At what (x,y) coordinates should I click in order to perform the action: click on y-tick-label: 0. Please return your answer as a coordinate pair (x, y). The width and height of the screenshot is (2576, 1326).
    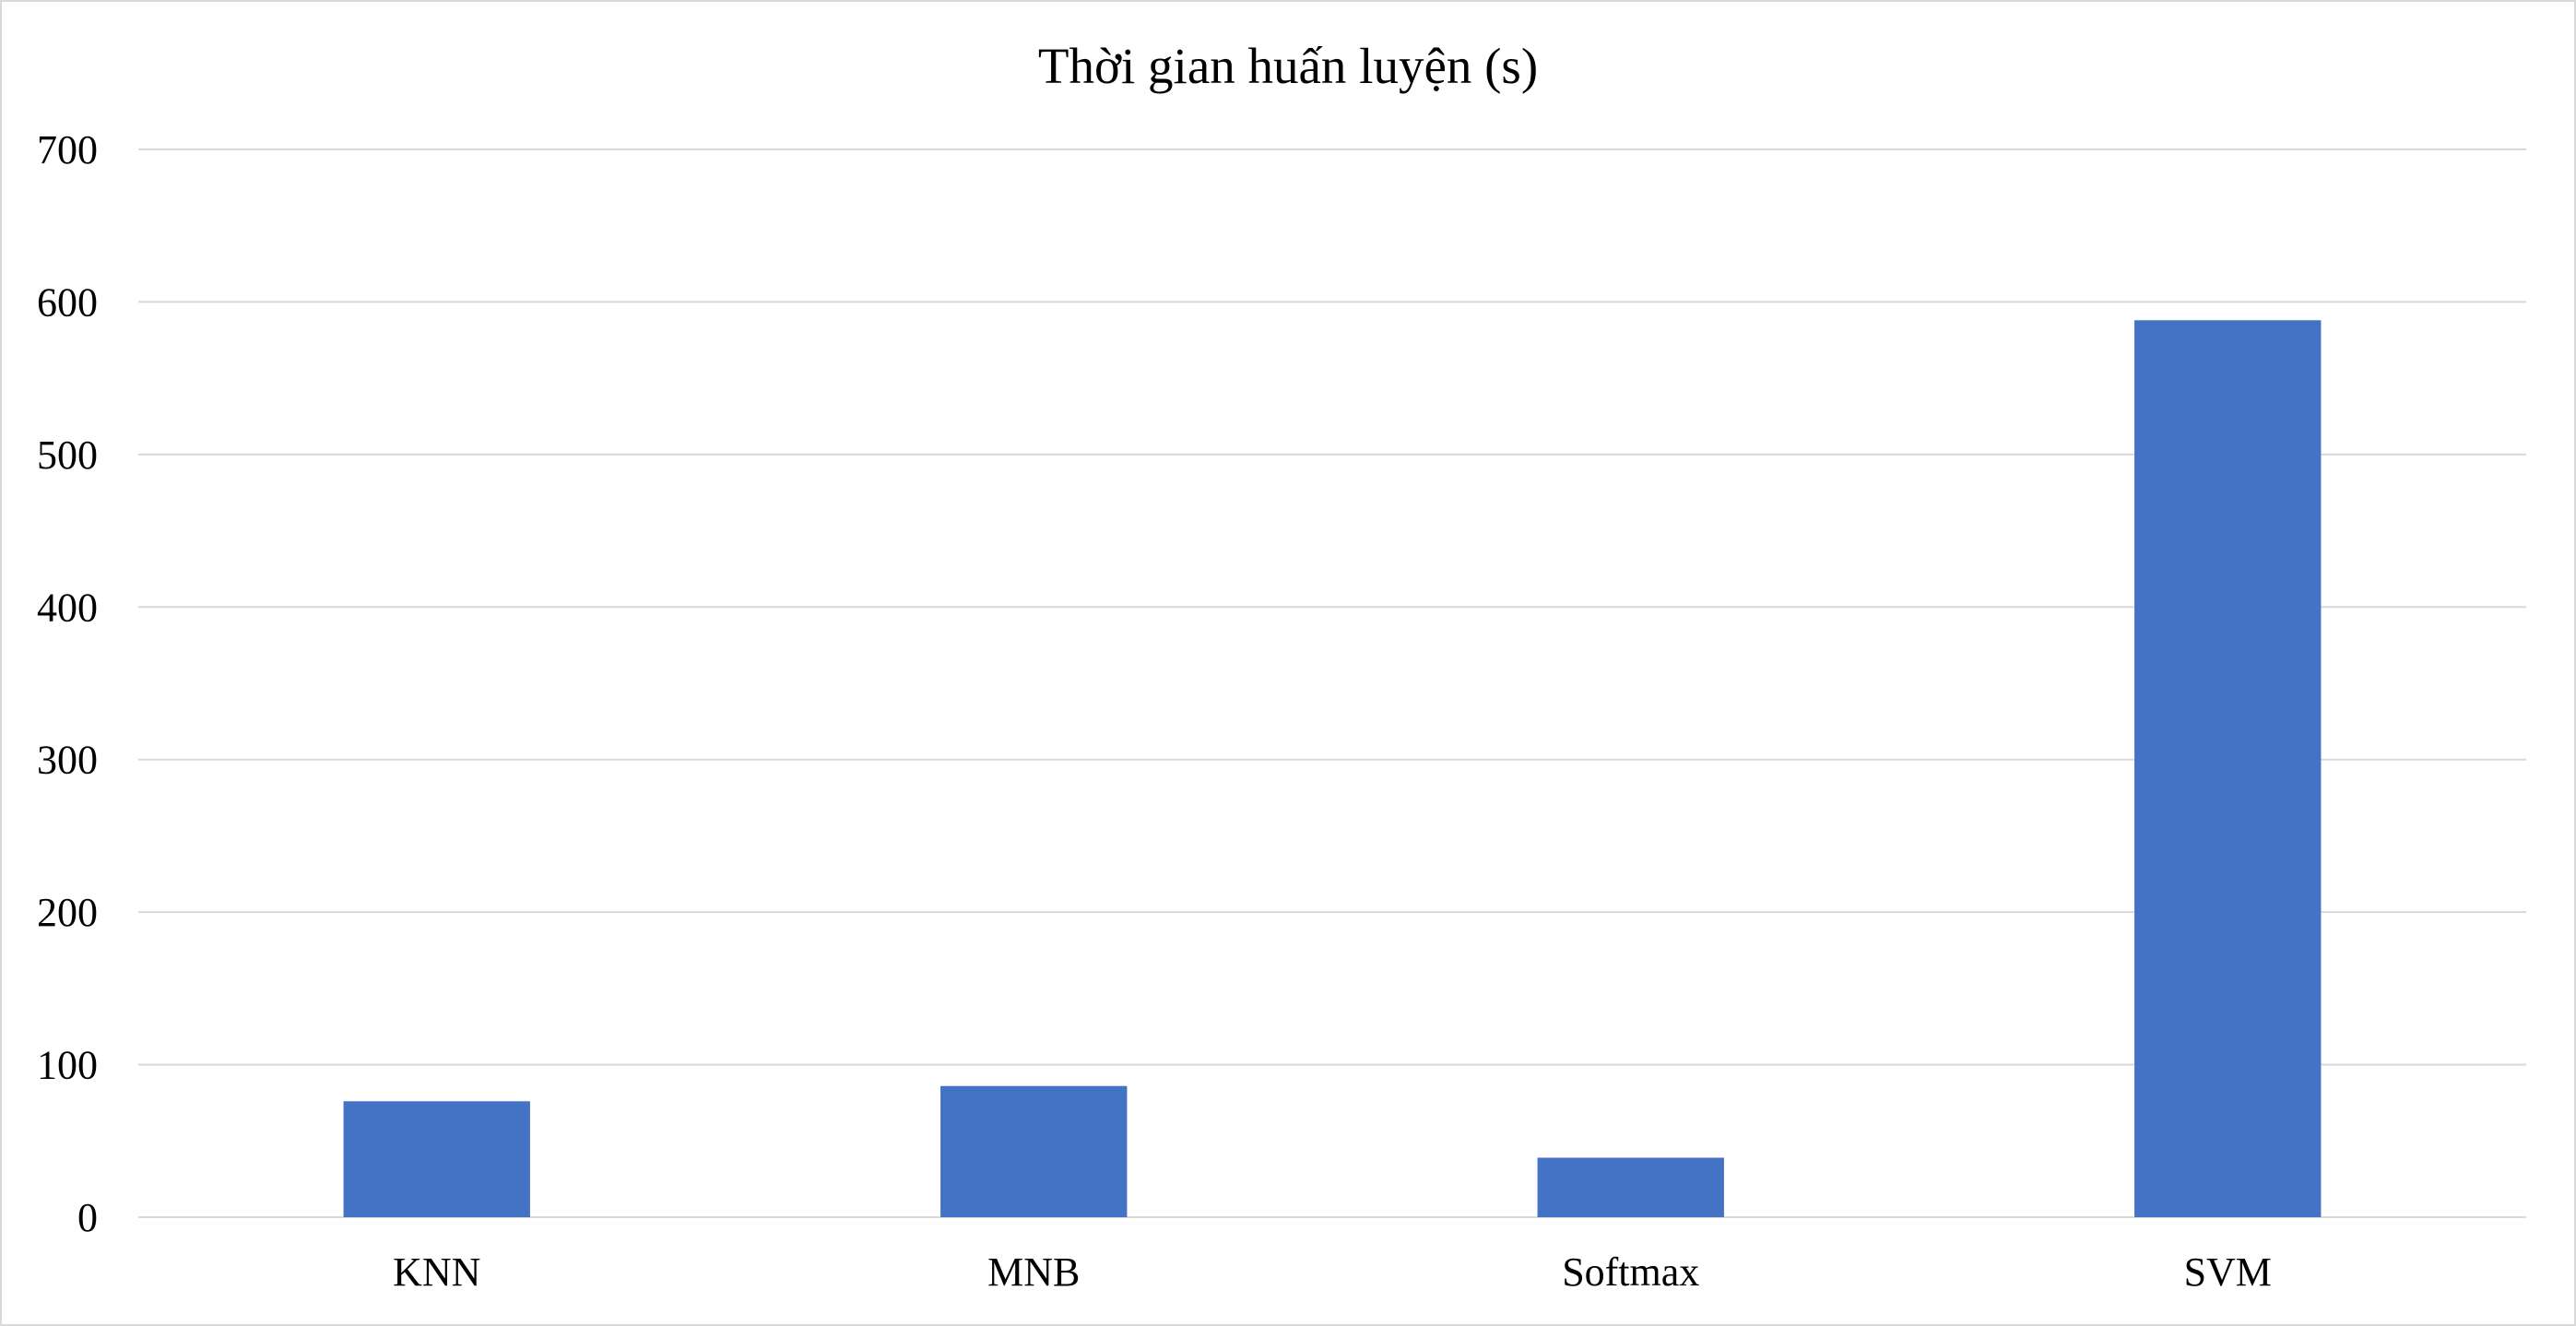
    Looking at the image, I should click on (87, 1217).